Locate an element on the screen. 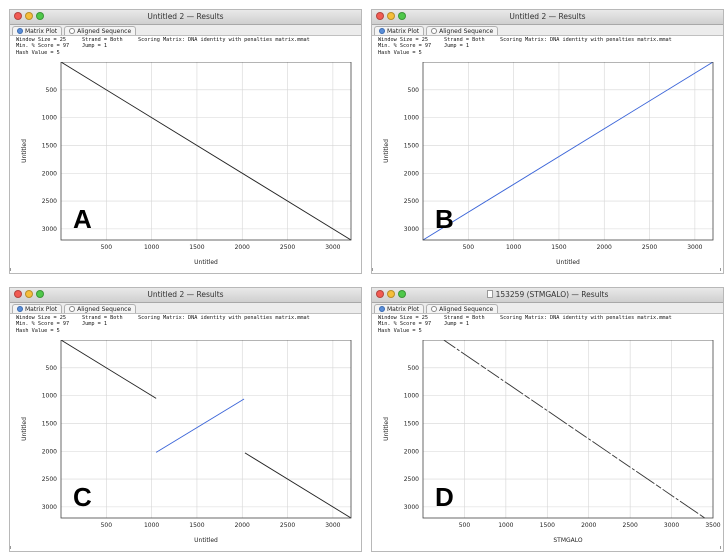 Image resolution: width=724 pixels, height=552 pixels. document-icon is located at coordinates (489, 294).